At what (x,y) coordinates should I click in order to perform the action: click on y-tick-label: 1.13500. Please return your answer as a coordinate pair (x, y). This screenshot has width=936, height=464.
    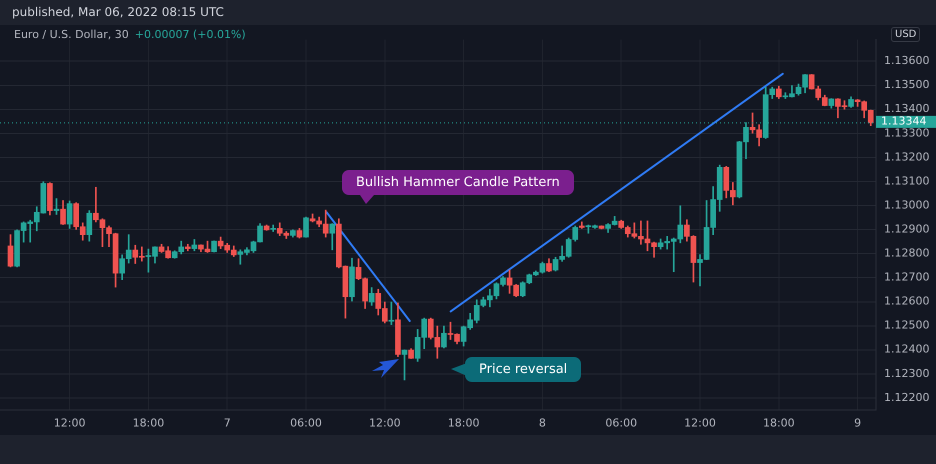
    Looking at the image, I should click on (907, 85).